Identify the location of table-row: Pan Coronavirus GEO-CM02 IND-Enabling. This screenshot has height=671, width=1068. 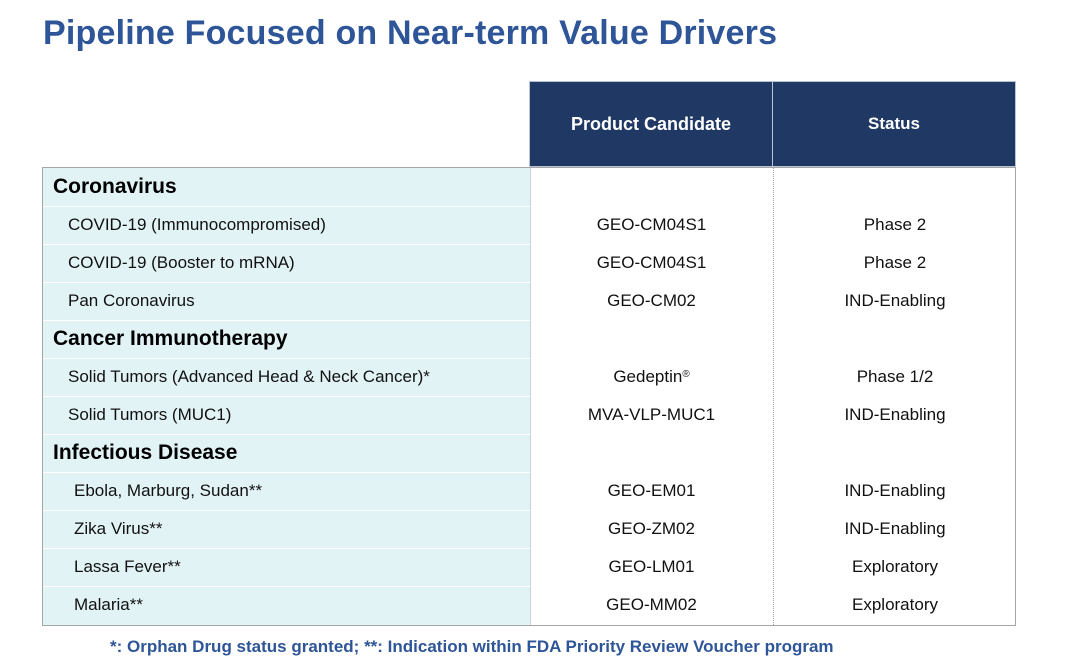
(529, 301).